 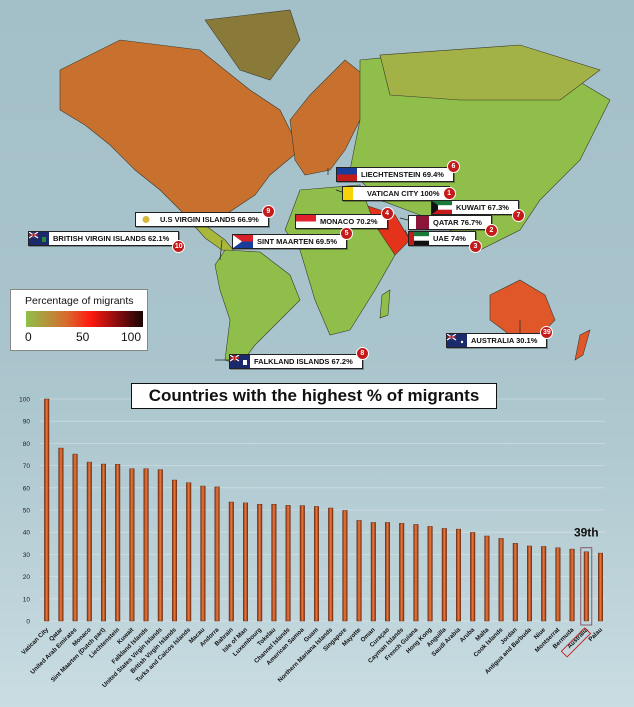 What do you see at coordinates (444, 575) in the screenshot?
I see `bar-anguilla` at bounding box center [444, 575].